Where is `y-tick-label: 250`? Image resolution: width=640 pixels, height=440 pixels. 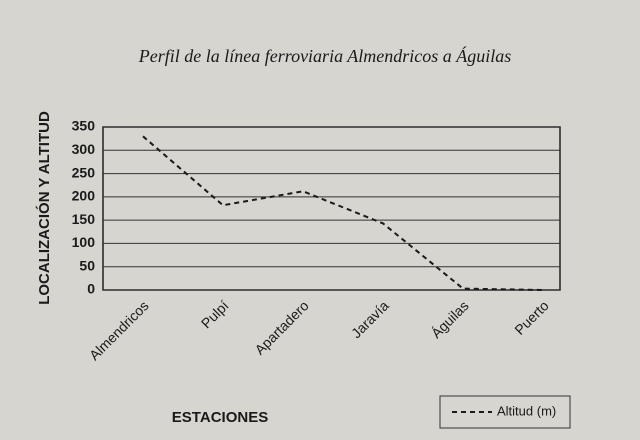 y-tick-label: 250 is located at coordinates (84, 172).